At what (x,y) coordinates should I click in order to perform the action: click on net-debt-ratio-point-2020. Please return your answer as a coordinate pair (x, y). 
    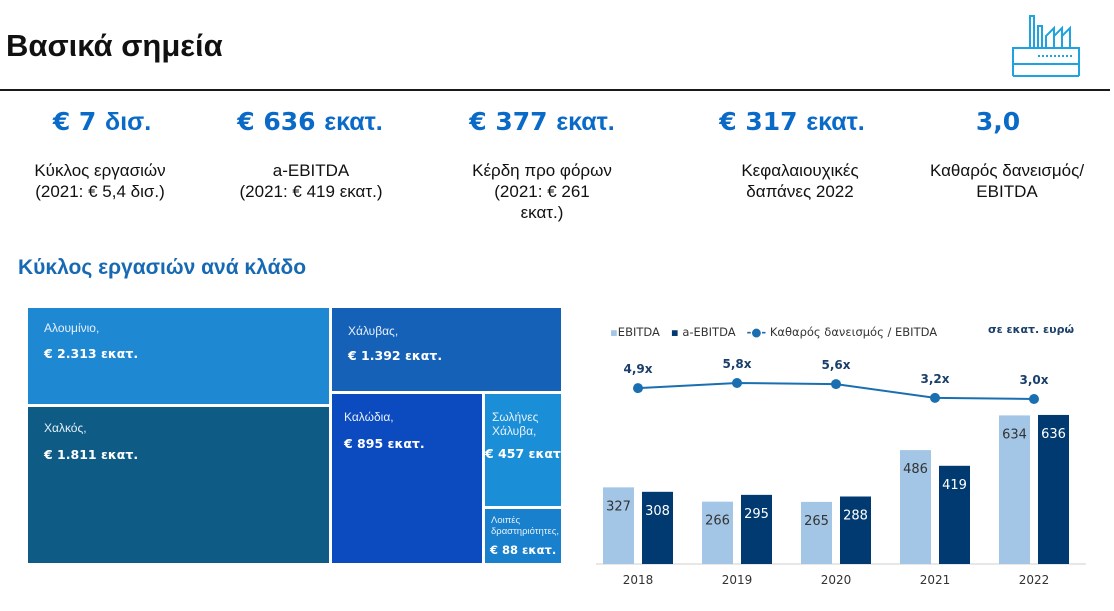
    Looking at the image, I should click on (836, 384).